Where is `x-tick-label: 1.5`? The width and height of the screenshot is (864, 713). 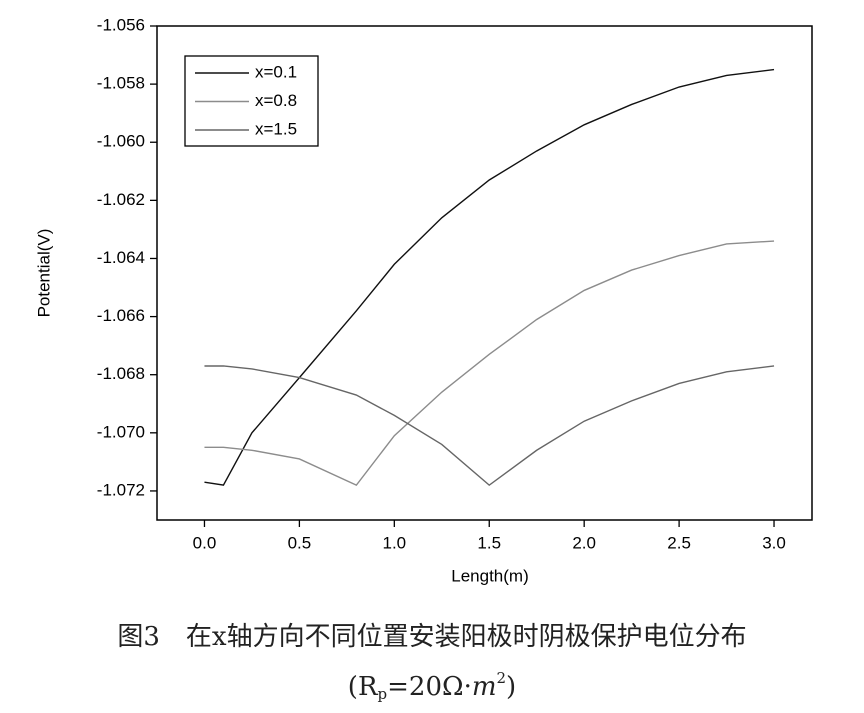
x-tick-label: 1.5 is located at coordinates (489, 542).